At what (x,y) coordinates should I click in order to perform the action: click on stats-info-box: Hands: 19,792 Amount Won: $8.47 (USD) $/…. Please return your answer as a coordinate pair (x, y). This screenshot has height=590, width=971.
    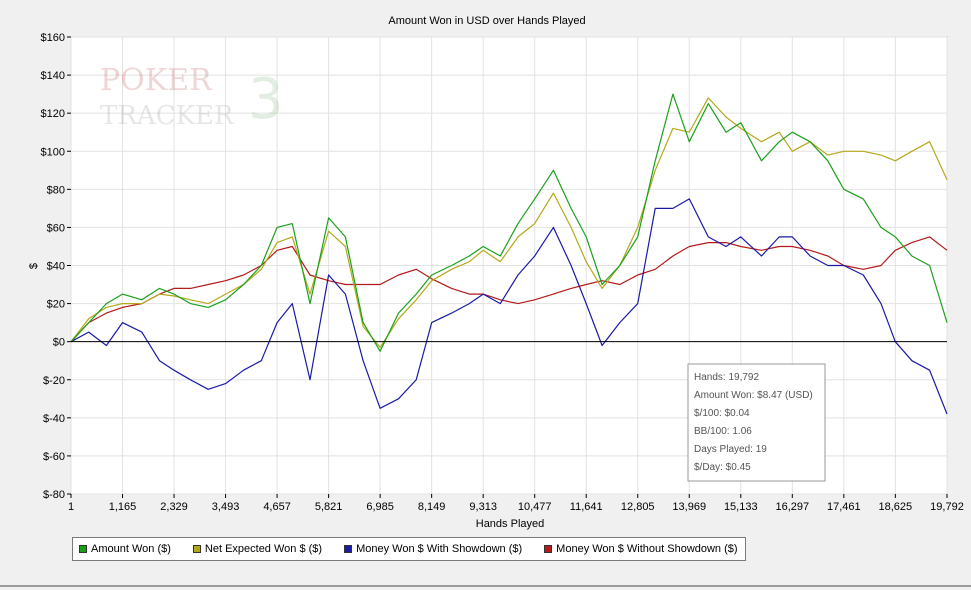
    Looking at the image, I should click on (756, 422).